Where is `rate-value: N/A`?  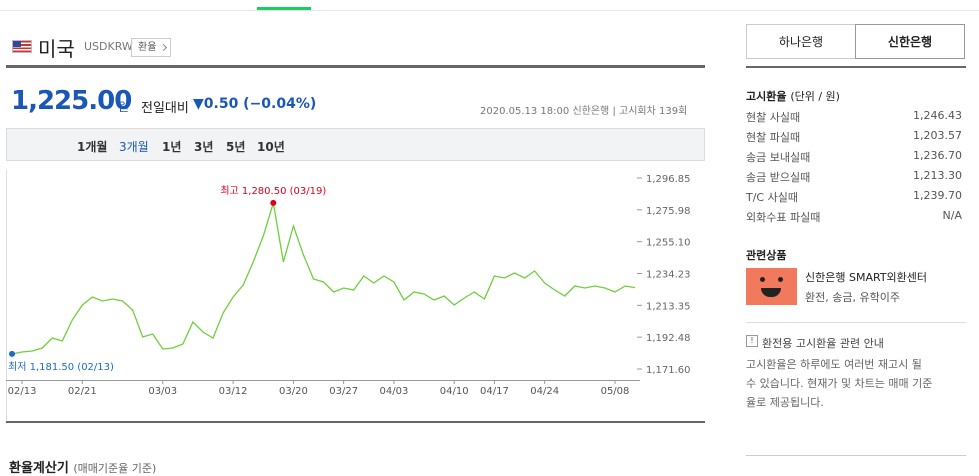
rate-value: N/A is located at coordinates (952, 215).